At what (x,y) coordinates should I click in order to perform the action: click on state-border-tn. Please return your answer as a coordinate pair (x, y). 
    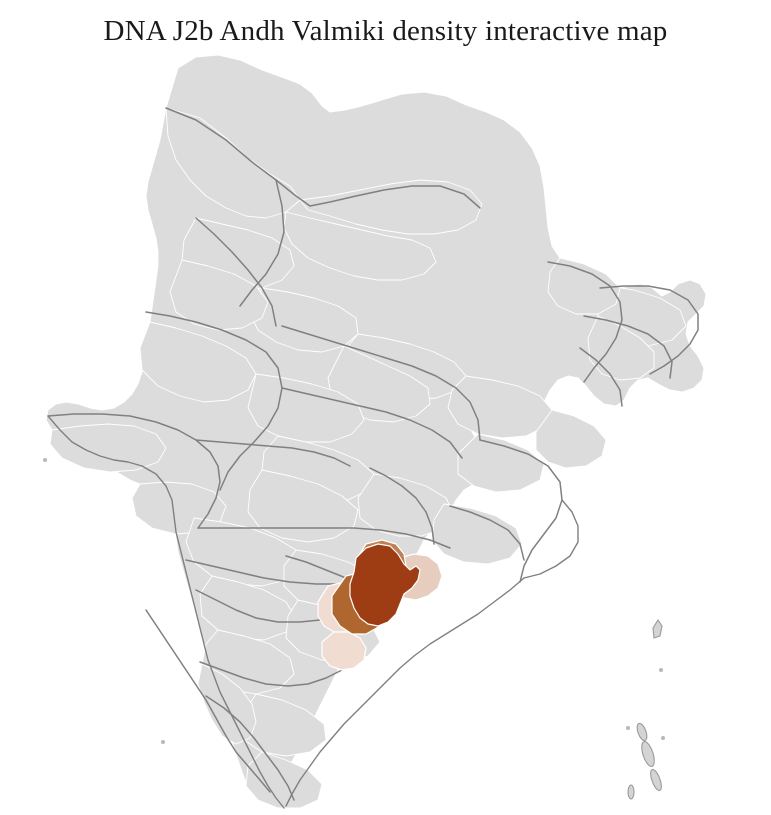
    Looking at the image, I should click on (250, 748).